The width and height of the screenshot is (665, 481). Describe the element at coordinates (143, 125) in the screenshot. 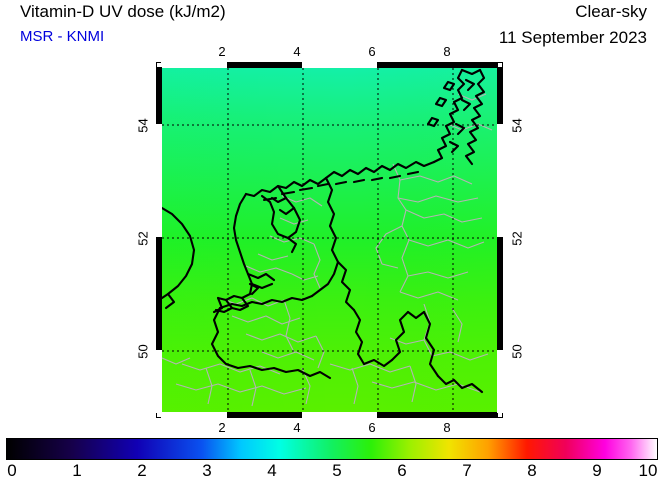

I see `axis-label-left-0: 54` at that location.